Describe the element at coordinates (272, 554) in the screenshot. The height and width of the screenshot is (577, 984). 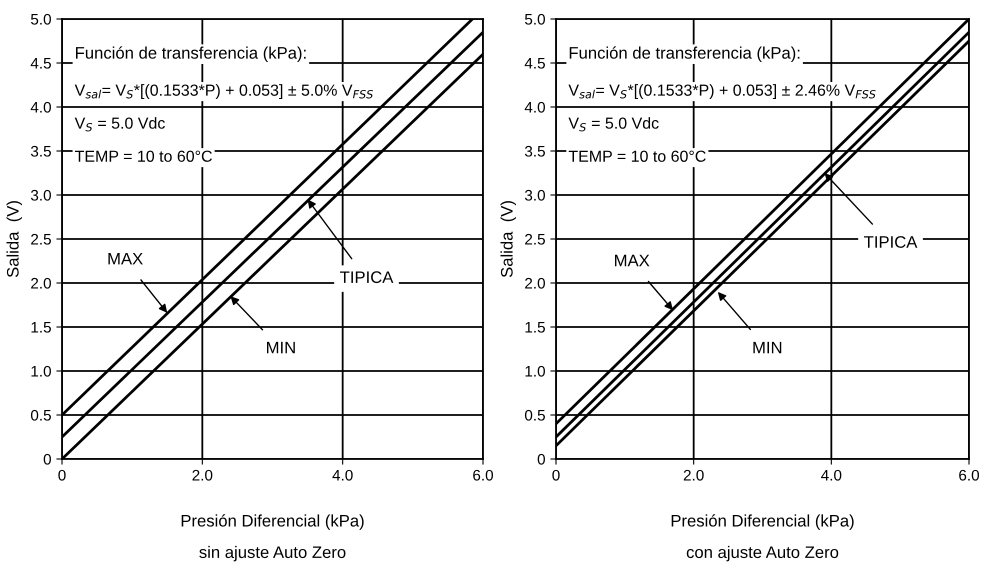
I see `text: sin ajuste Auto Zero` at that location.